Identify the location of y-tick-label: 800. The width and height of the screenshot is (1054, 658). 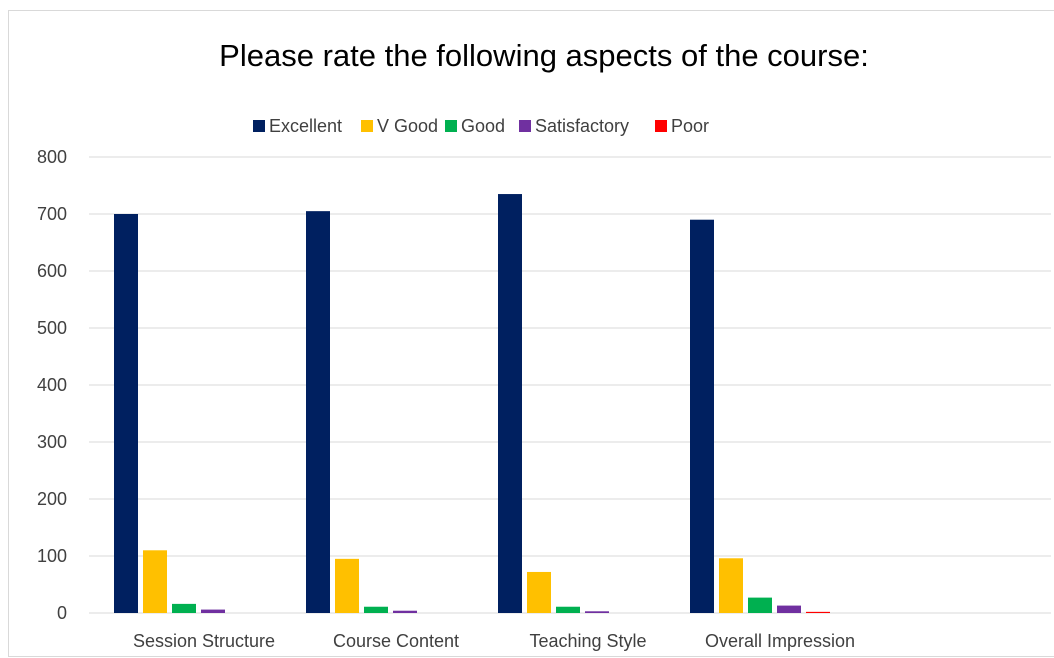
(52, 157).